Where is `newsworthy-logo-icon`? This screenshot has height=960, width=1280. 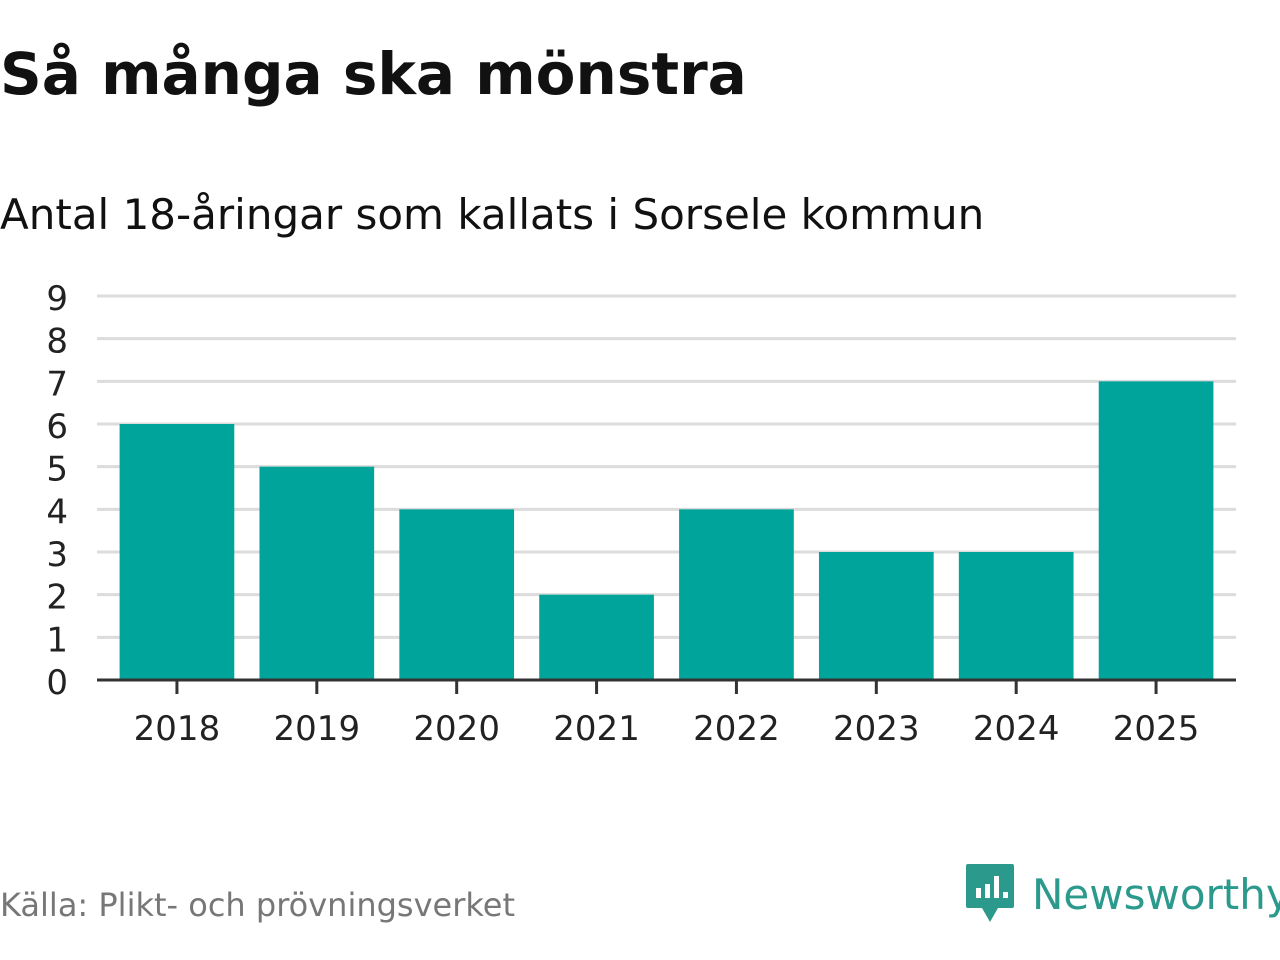
newsworthy-logo-icon is located at coordinates (990, 893).